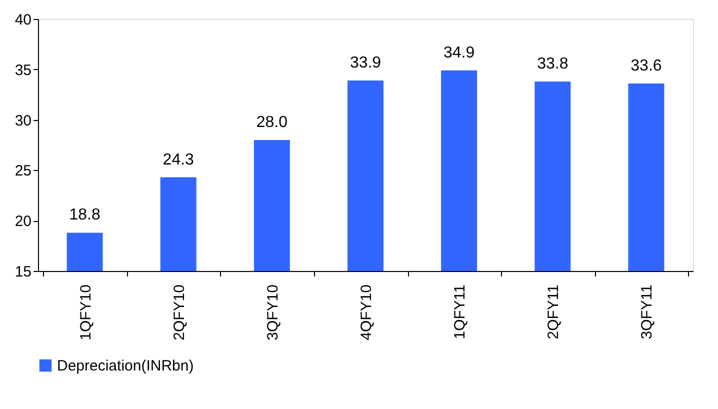 The height and width of the screenshot is (409, 718). What do you see at coordinates (23, 20) in the screenshot?
I see `y-tick-label: 40` at bounding box center [23, 20].